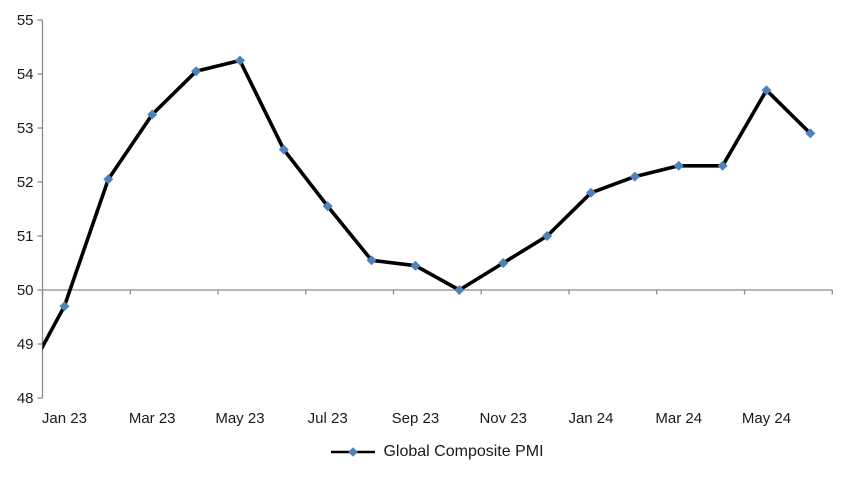  I want to click on y-tick-label: 50, so click(25, 290).